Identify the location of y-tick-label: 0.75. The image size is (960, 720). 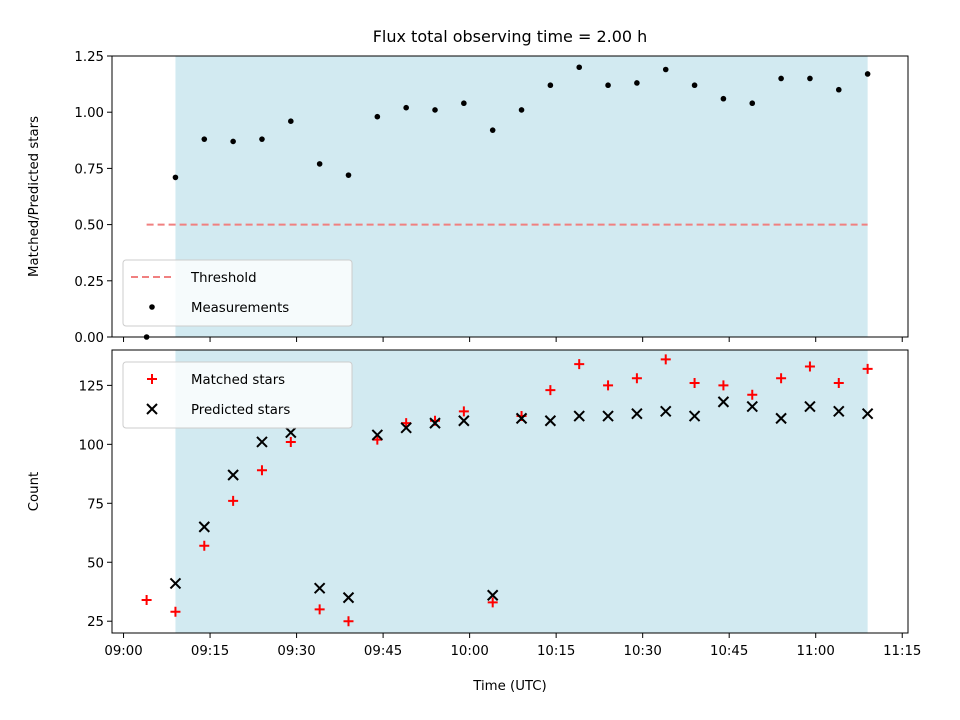
(89, 169).